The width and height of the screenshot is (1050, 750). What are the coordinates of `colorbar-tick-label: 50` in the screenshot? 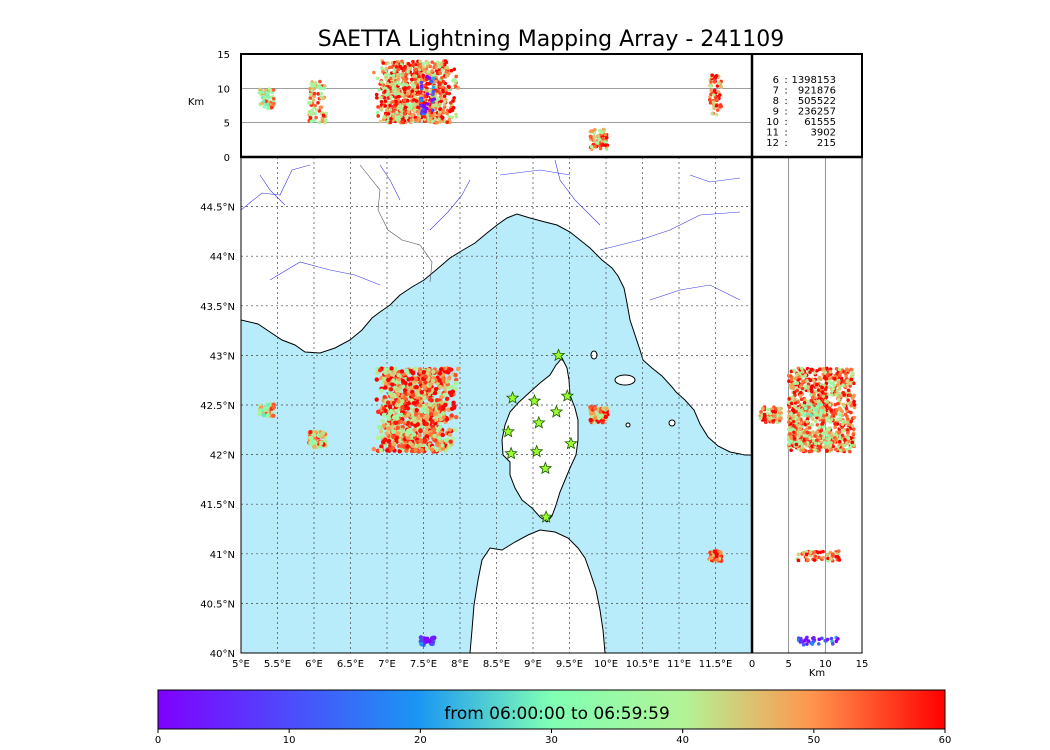 It's located at (813, 740).